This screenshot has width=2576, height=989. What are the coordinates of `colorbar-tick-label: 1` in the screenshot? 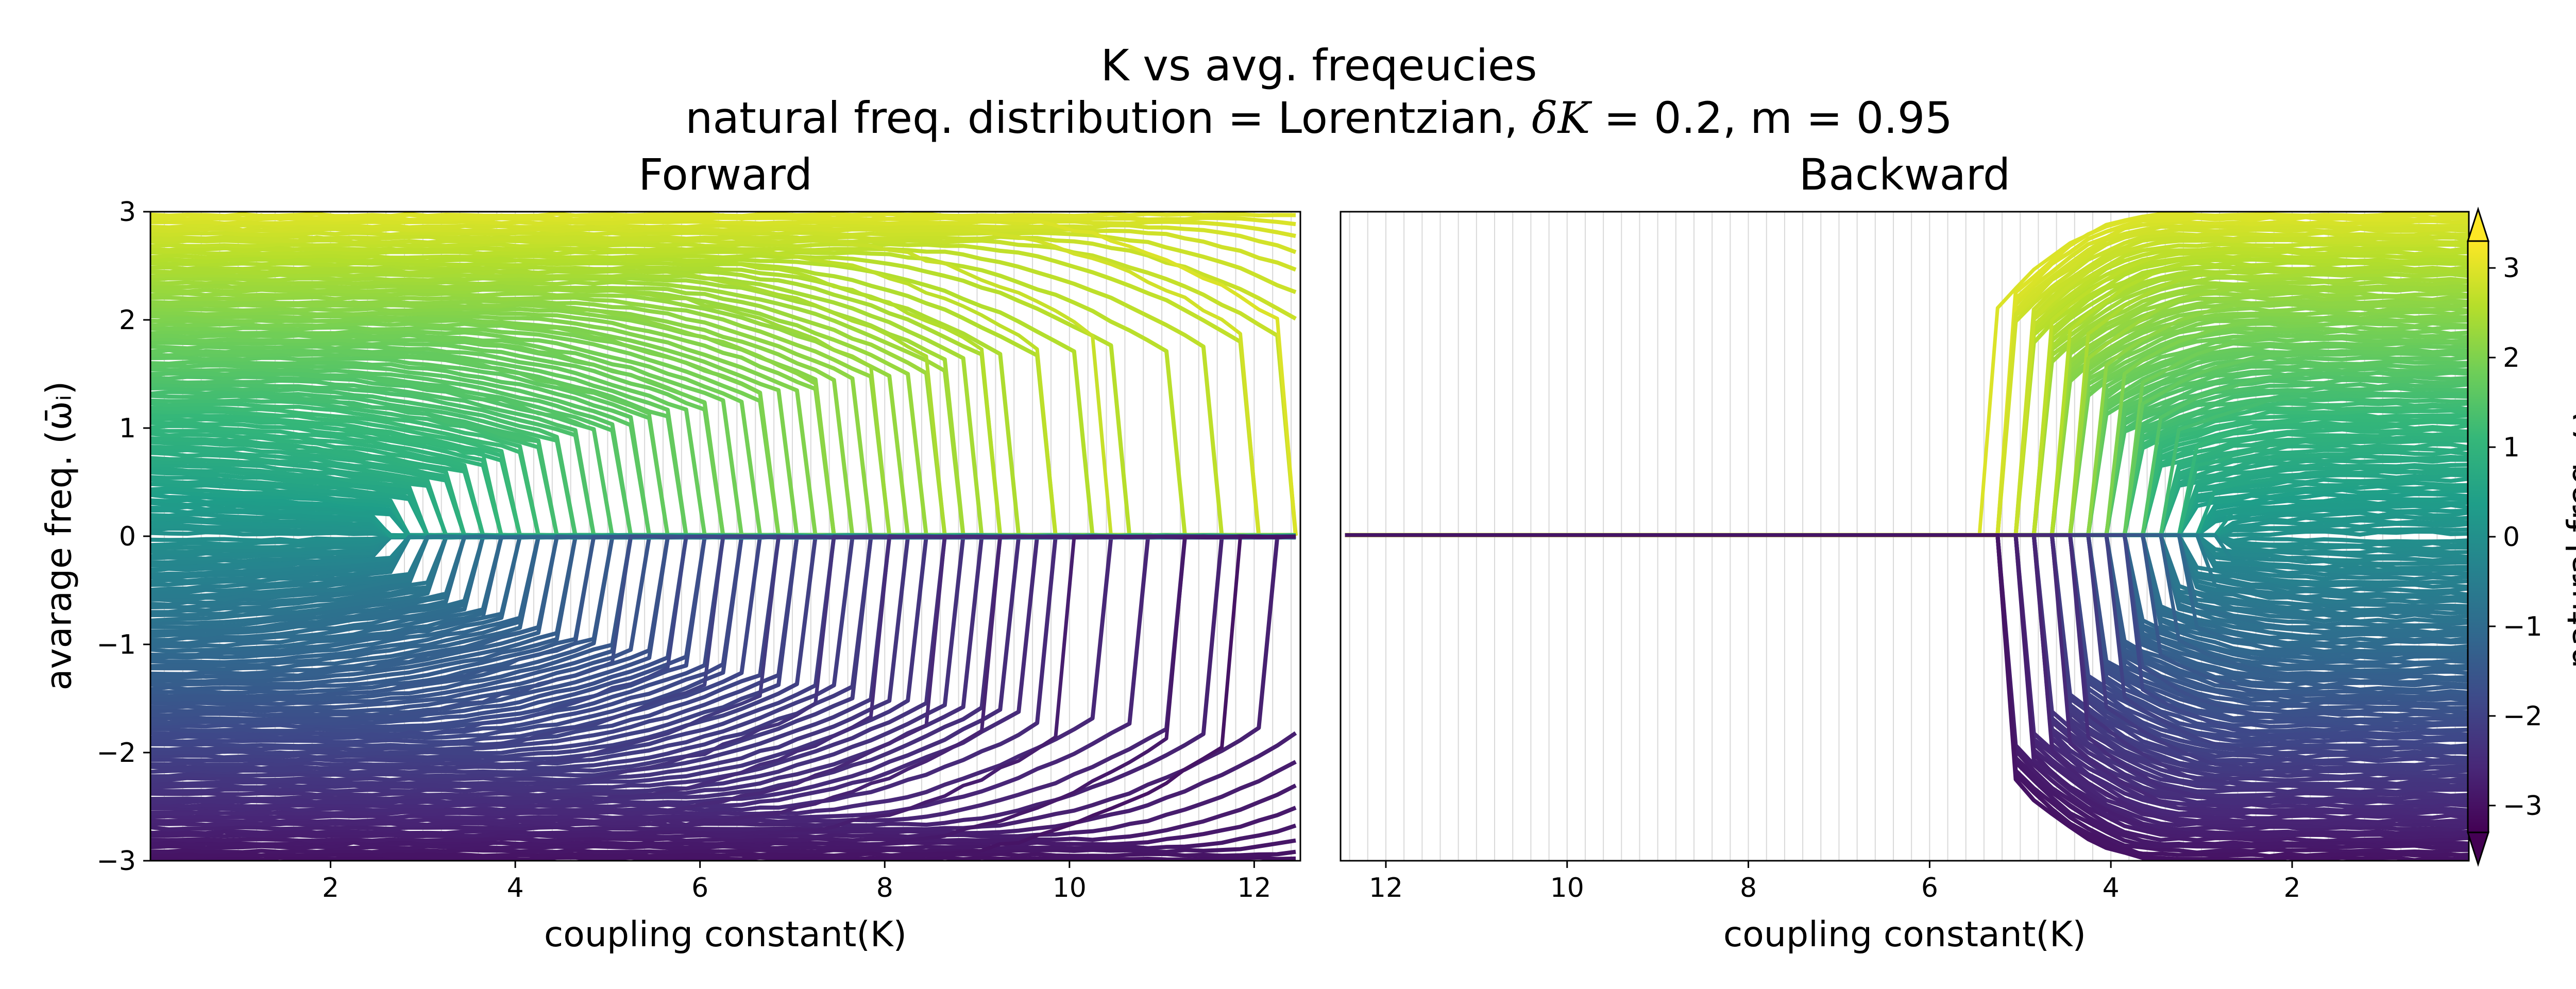 It's located at (2511, 447).